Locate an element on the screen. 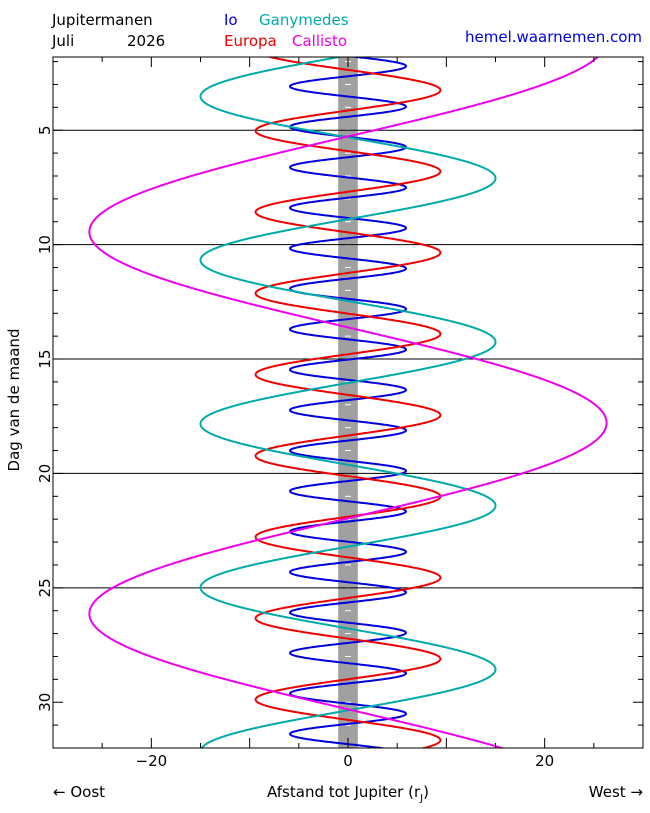  y-tick-label: 15 is located at coordinates (45, 358).